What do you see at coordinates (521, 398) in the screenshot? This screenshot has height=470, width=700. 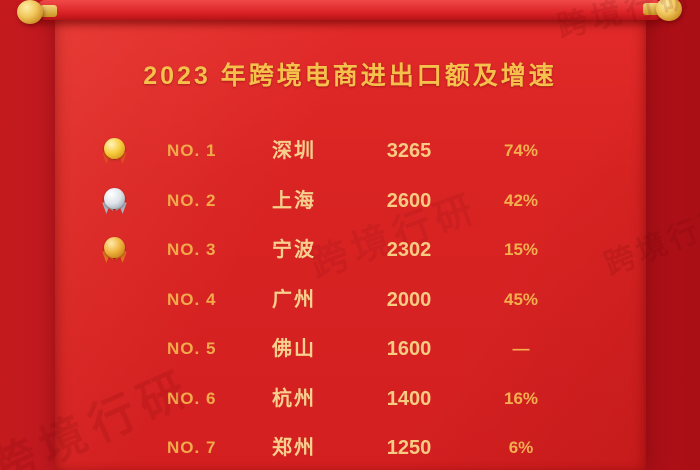 I see `growth-rate: 16%` at bounding box center [521, 398].